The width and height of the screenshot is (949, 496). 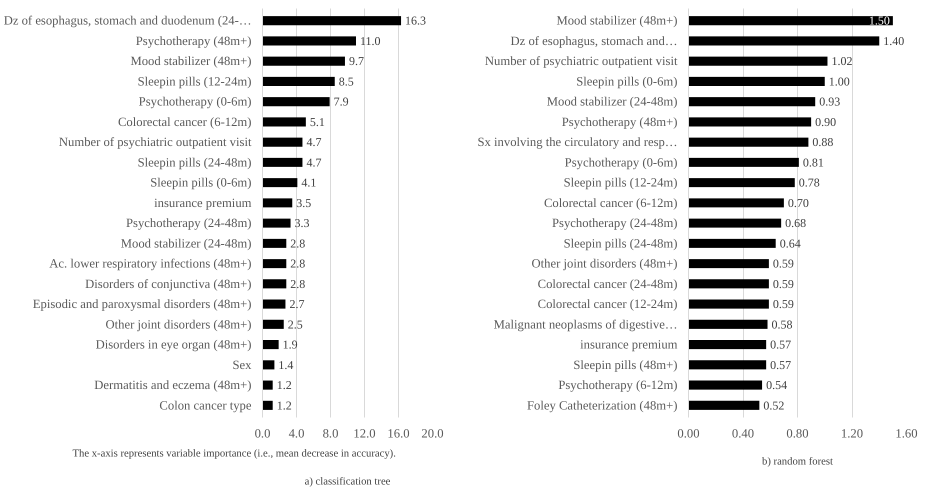 I want to click on y-tick-label: Colorectal cancer (12-24m), so click(x=608, y=304).